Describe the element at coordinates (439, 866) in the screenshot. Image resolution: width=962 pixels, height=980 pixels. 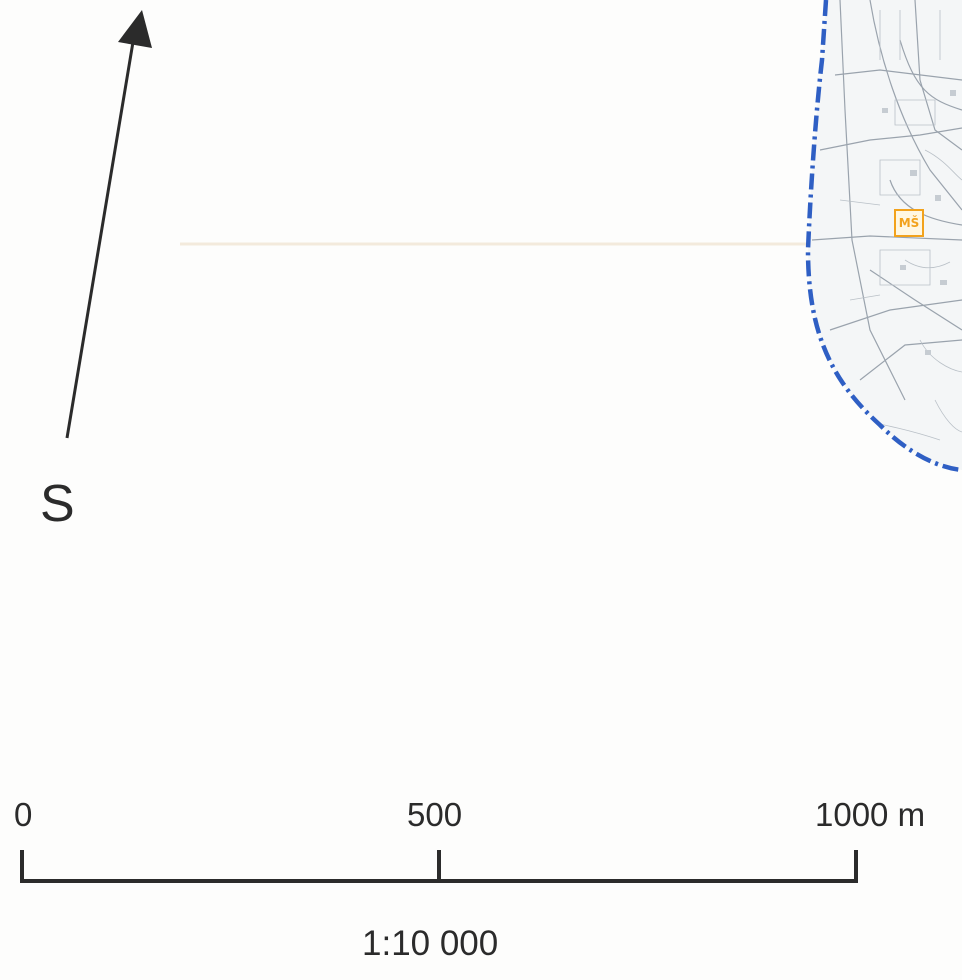
I see `scale-bar` at that location.